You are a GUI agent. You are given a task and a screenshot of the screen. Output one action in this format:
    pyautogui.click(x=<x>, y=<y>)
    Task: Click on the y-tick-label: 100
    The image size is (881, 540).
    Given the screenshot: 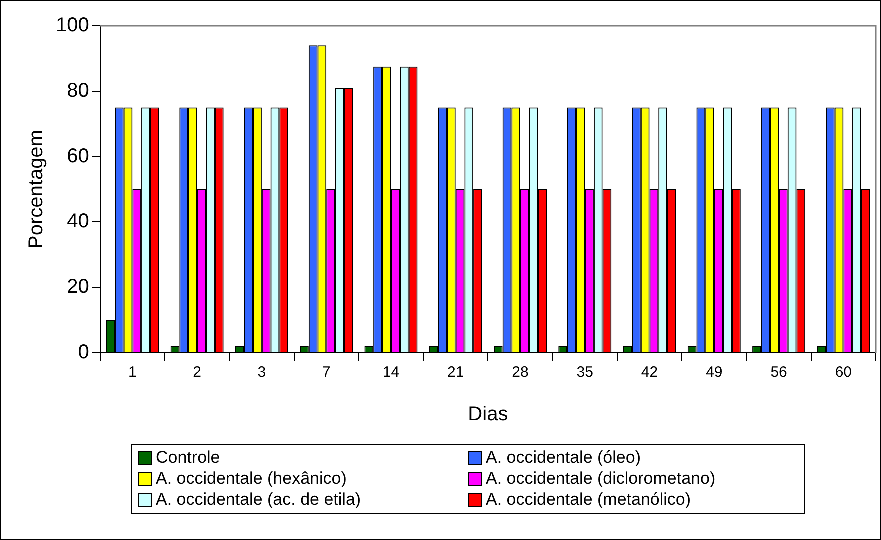 What is the action you would take?
    pyautogui.click(x=73, y=25)
    